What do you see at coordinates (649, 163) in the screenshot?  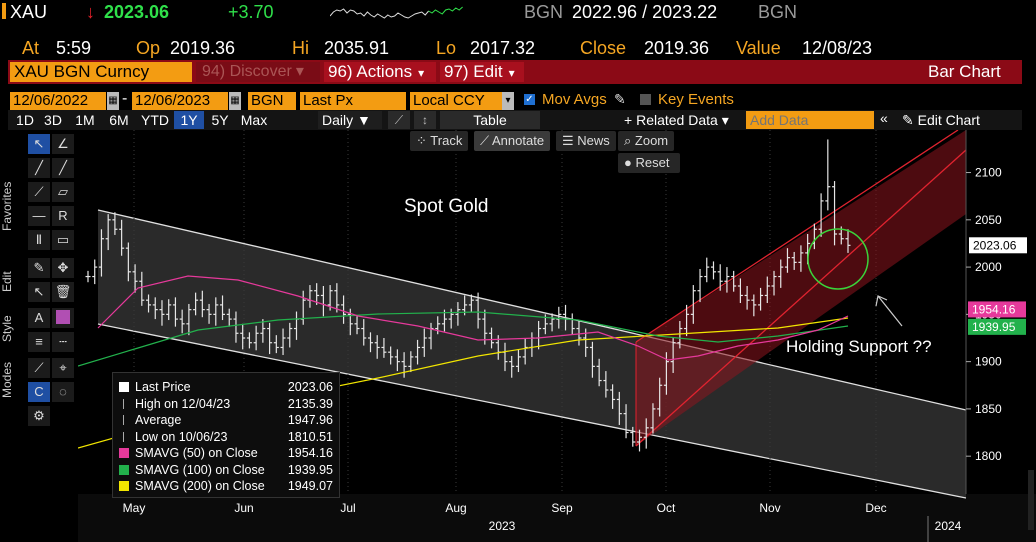 I see `reset-button: ● Reset` at bounding box center [649, 163].